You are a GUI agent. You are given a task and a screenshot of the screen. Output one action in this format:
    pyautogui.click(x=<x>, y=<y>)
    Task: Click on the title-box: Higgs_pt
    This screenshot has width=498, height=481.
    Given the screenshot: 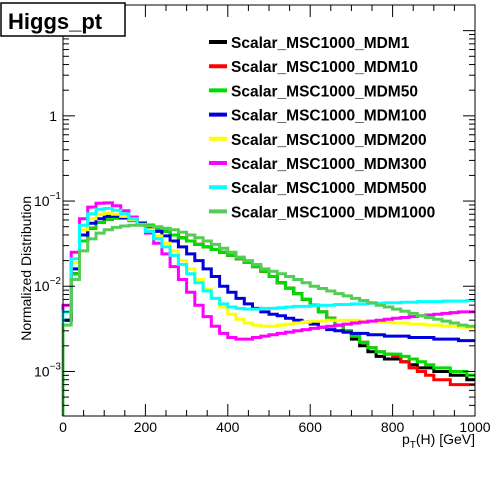 What is the action you would take?
    pyautogui.click(x=63, y=19)
    